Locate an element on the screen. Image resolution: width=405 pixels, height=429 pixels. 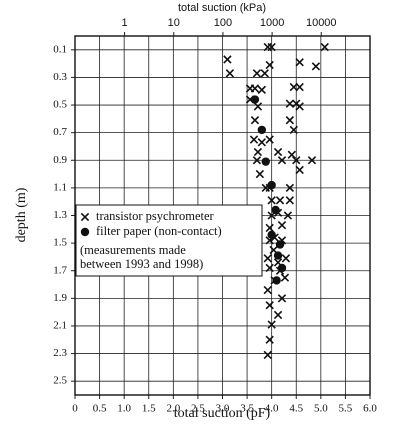
x-tick-label: 5.5 is located at coordinates (346, 409).